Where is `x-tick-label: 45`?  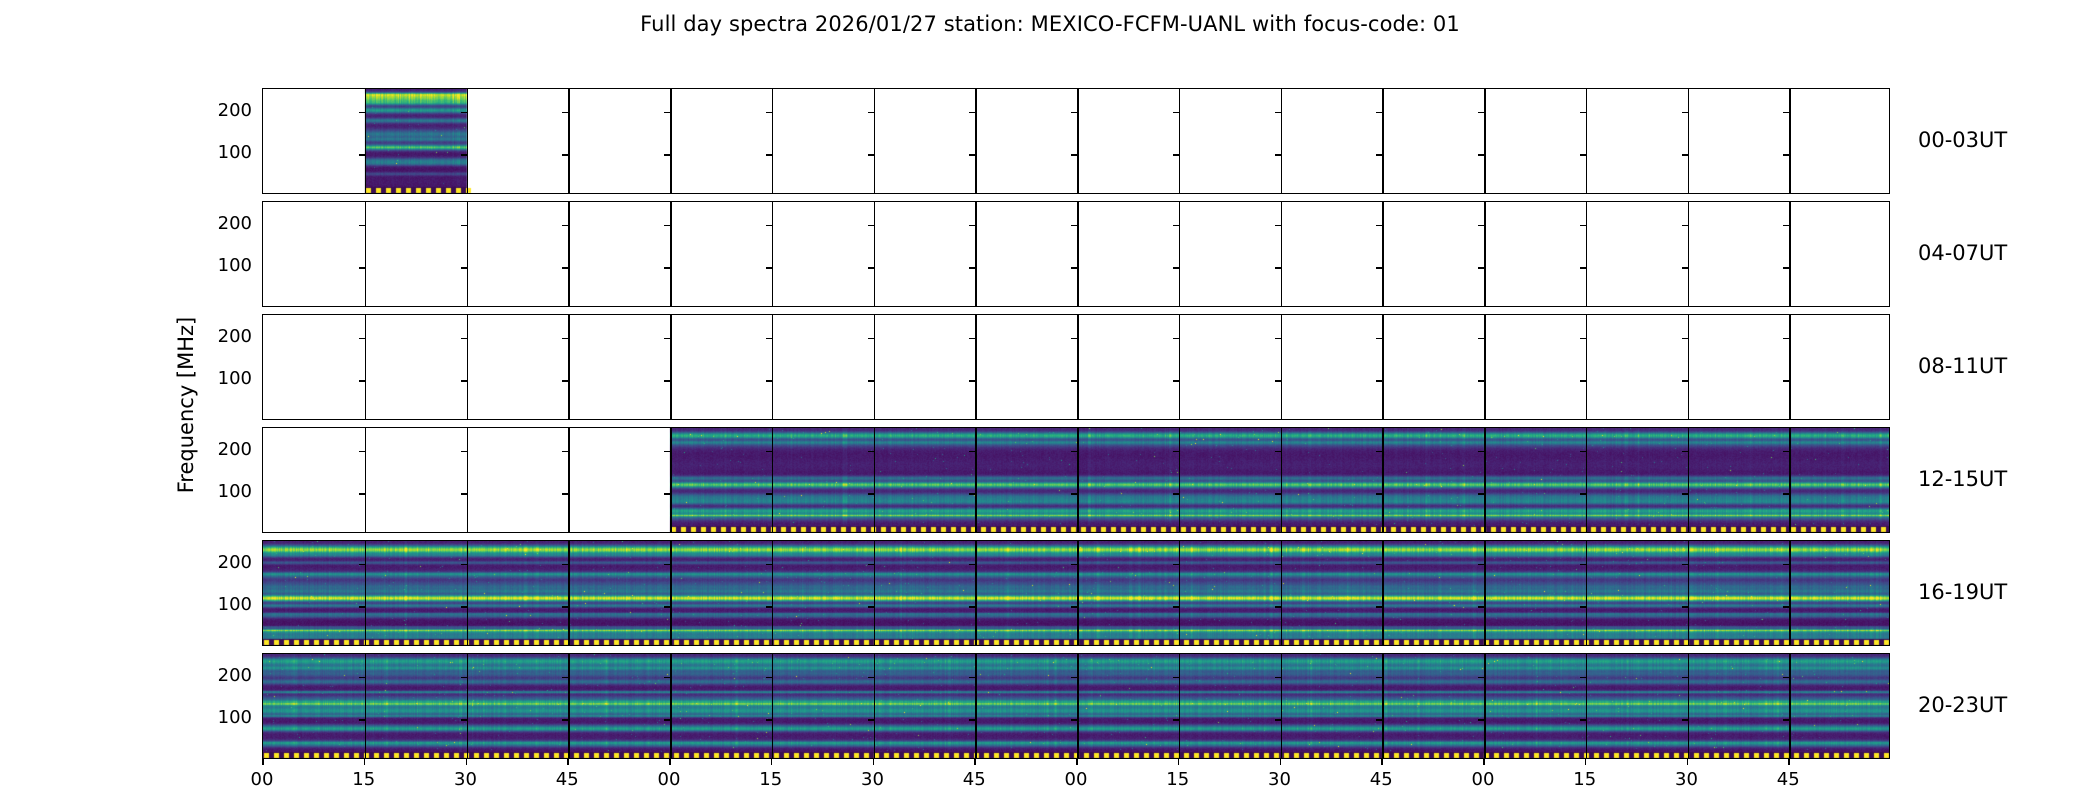
x-tick-label: 45 is located at coordinates (1788, 779).